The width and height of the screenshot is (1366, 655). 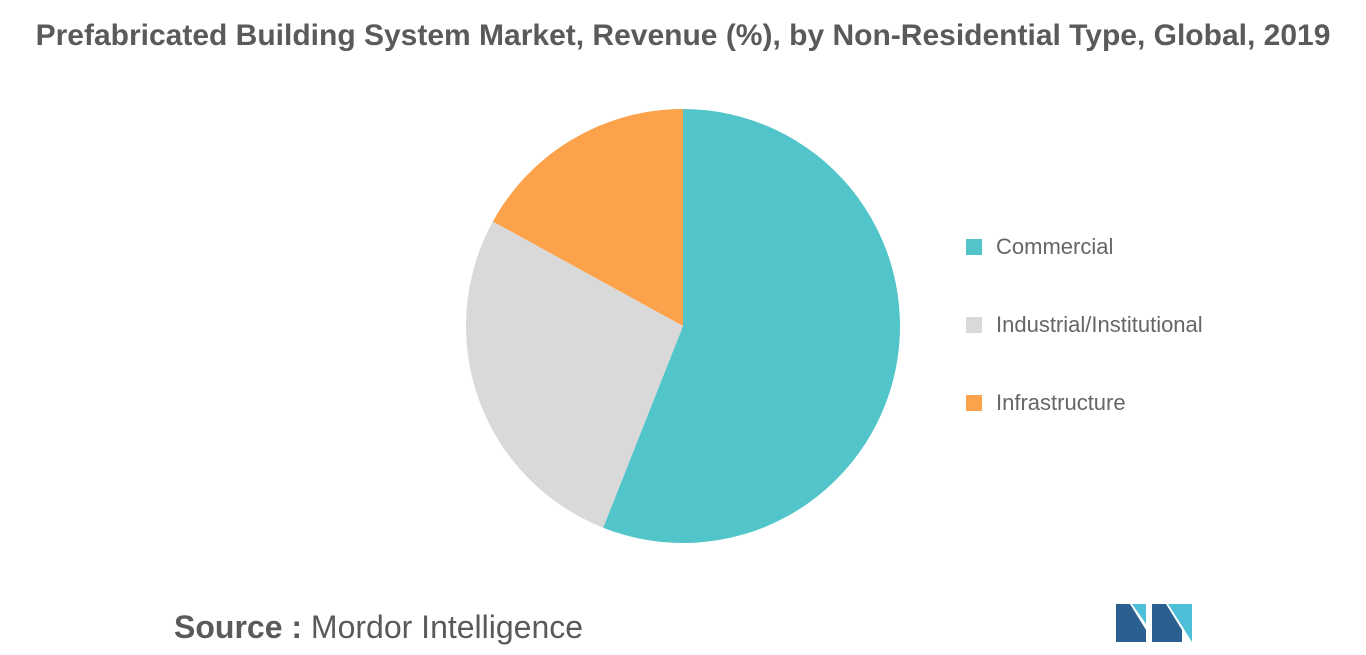 What do you see at coordinates (1154, 623) in the screenshot?
I see `mordor-intelligence-logo-icon` at bounding box center [1154, 623].